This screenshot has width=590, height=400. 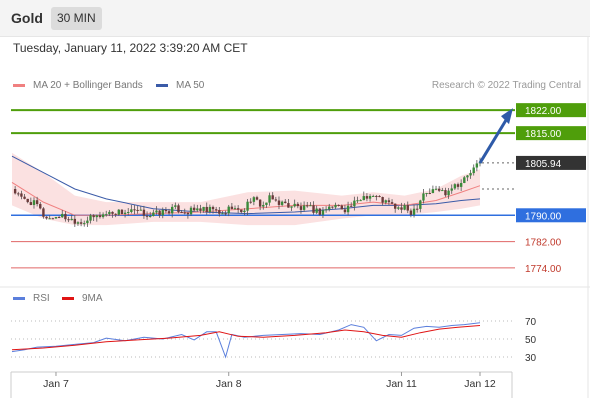 I want to click on top-bar: Gold 30 MIN, so click(x=295, y=18).